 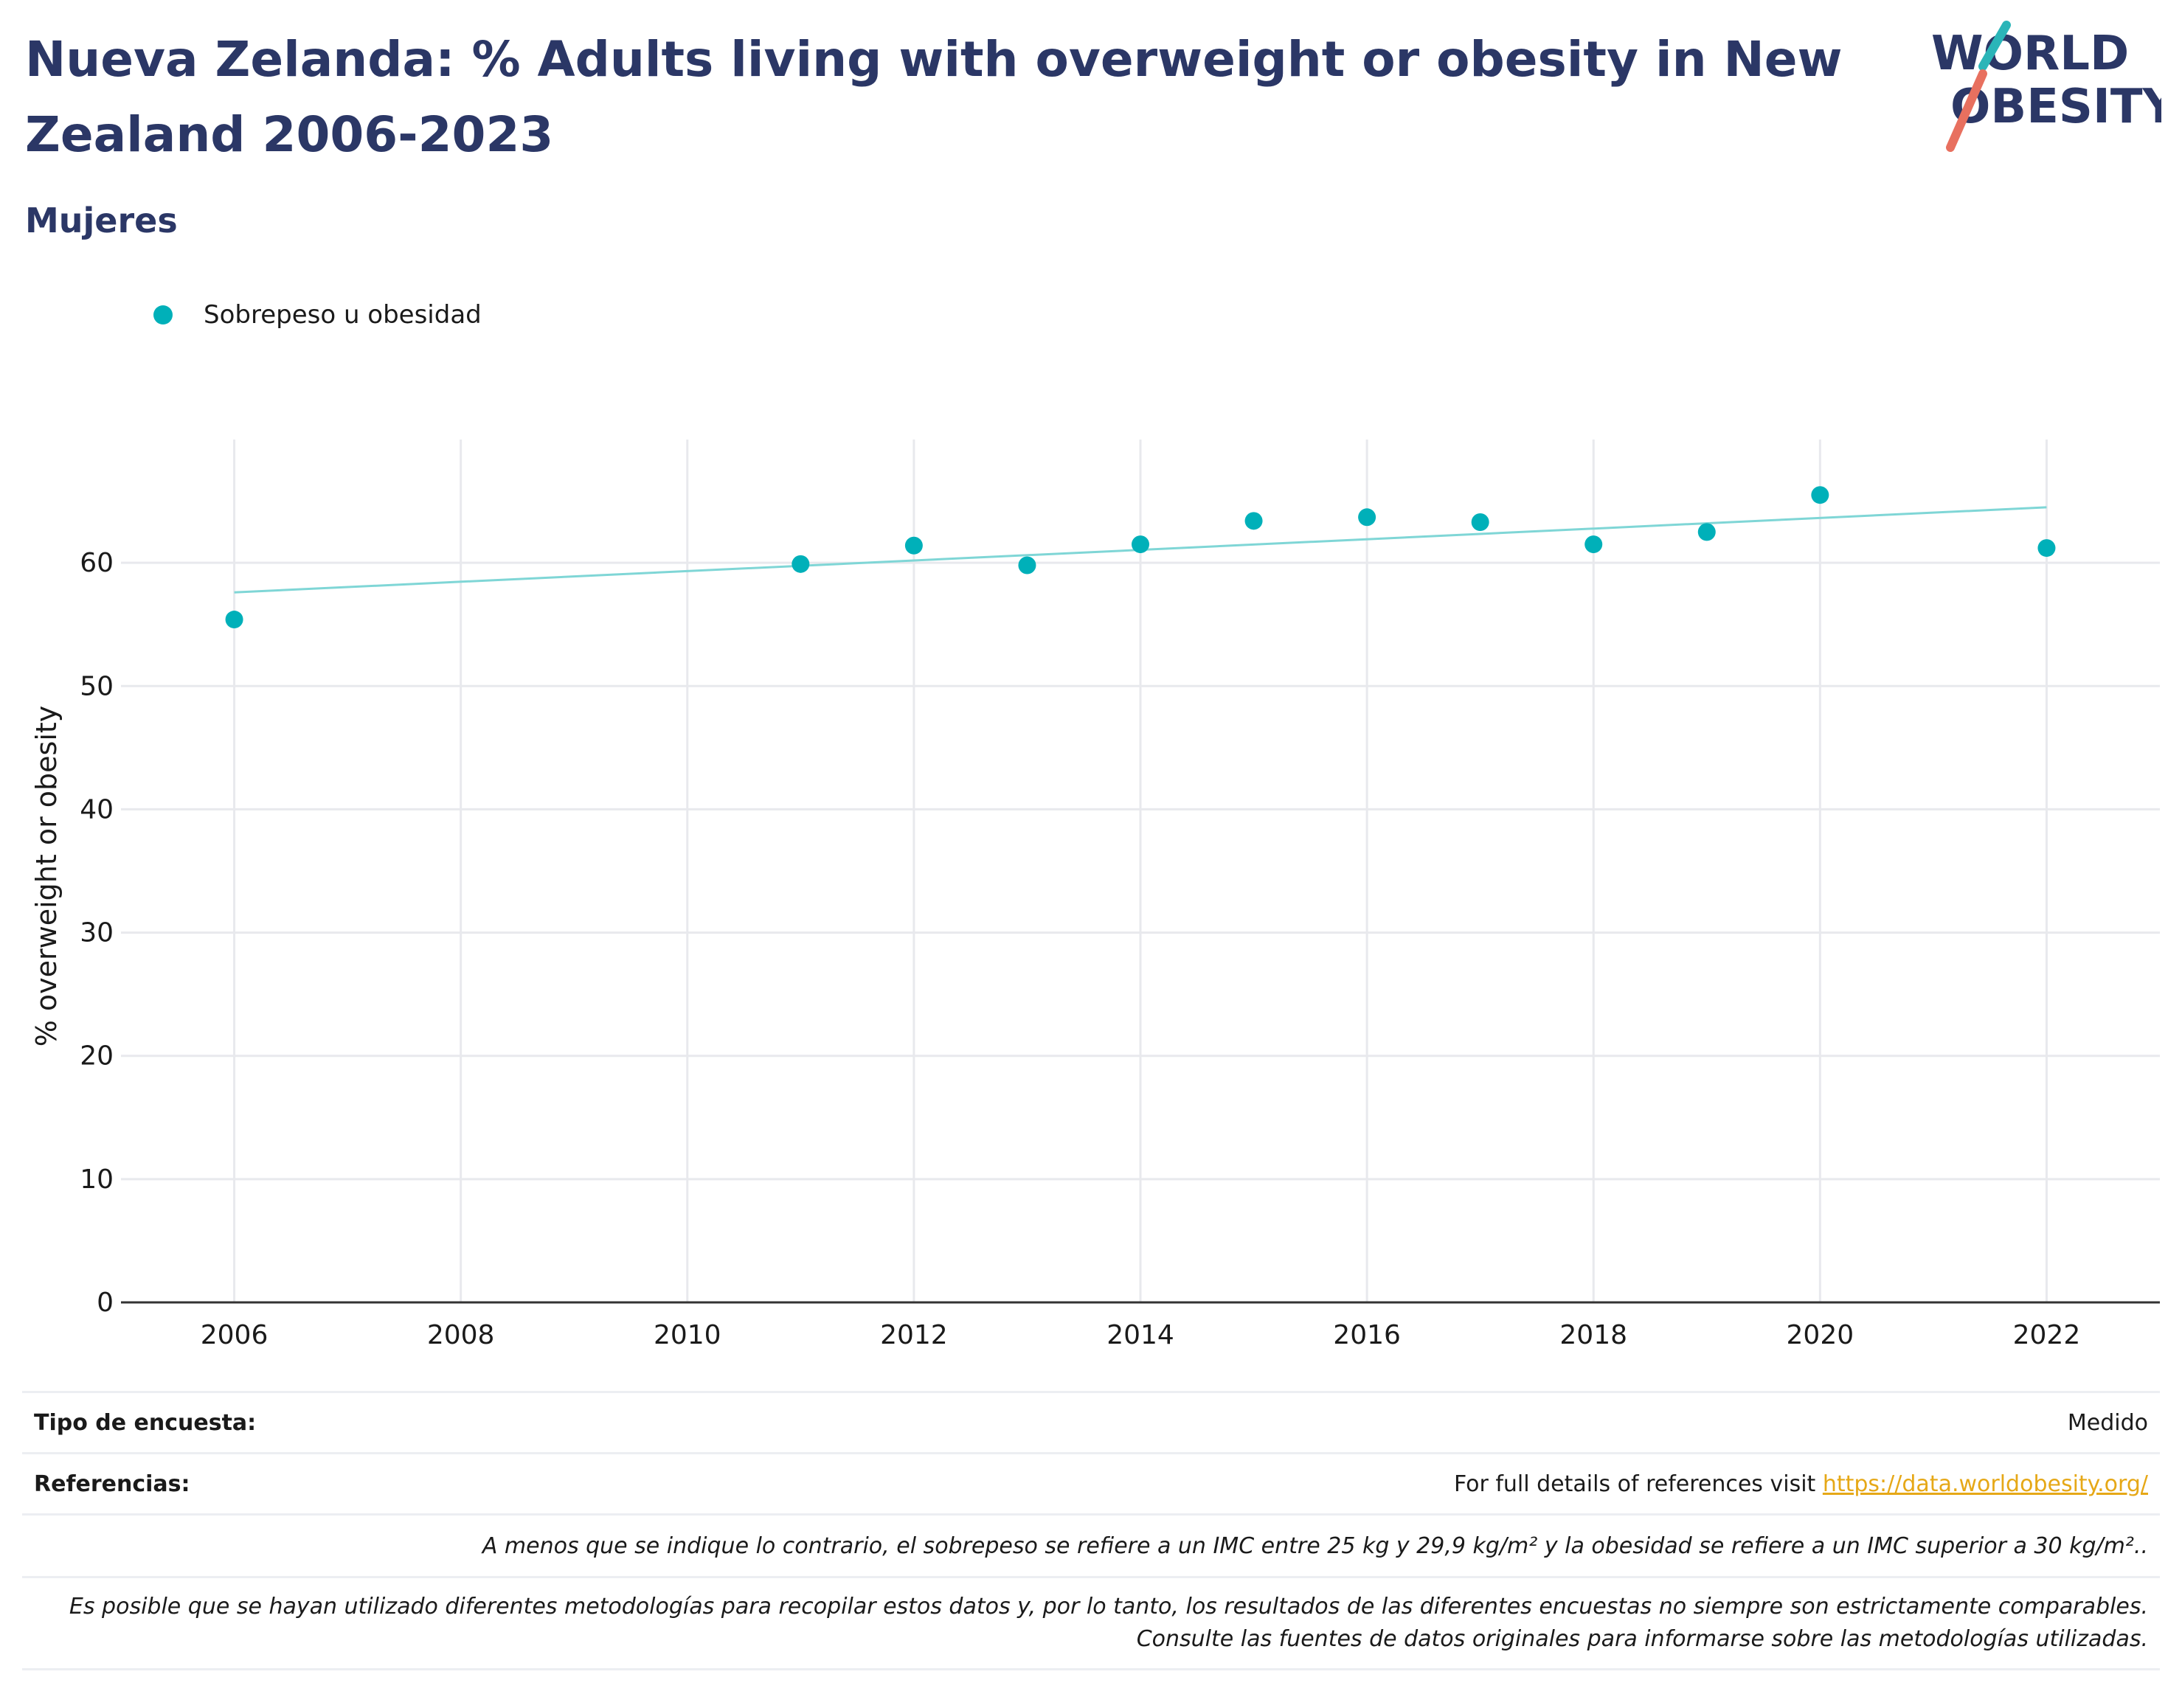 What do you see at coordinates (2055, 107) in the screenshot?
I see `logo-line2: OBESITY` at bounding box center [2055, 107].